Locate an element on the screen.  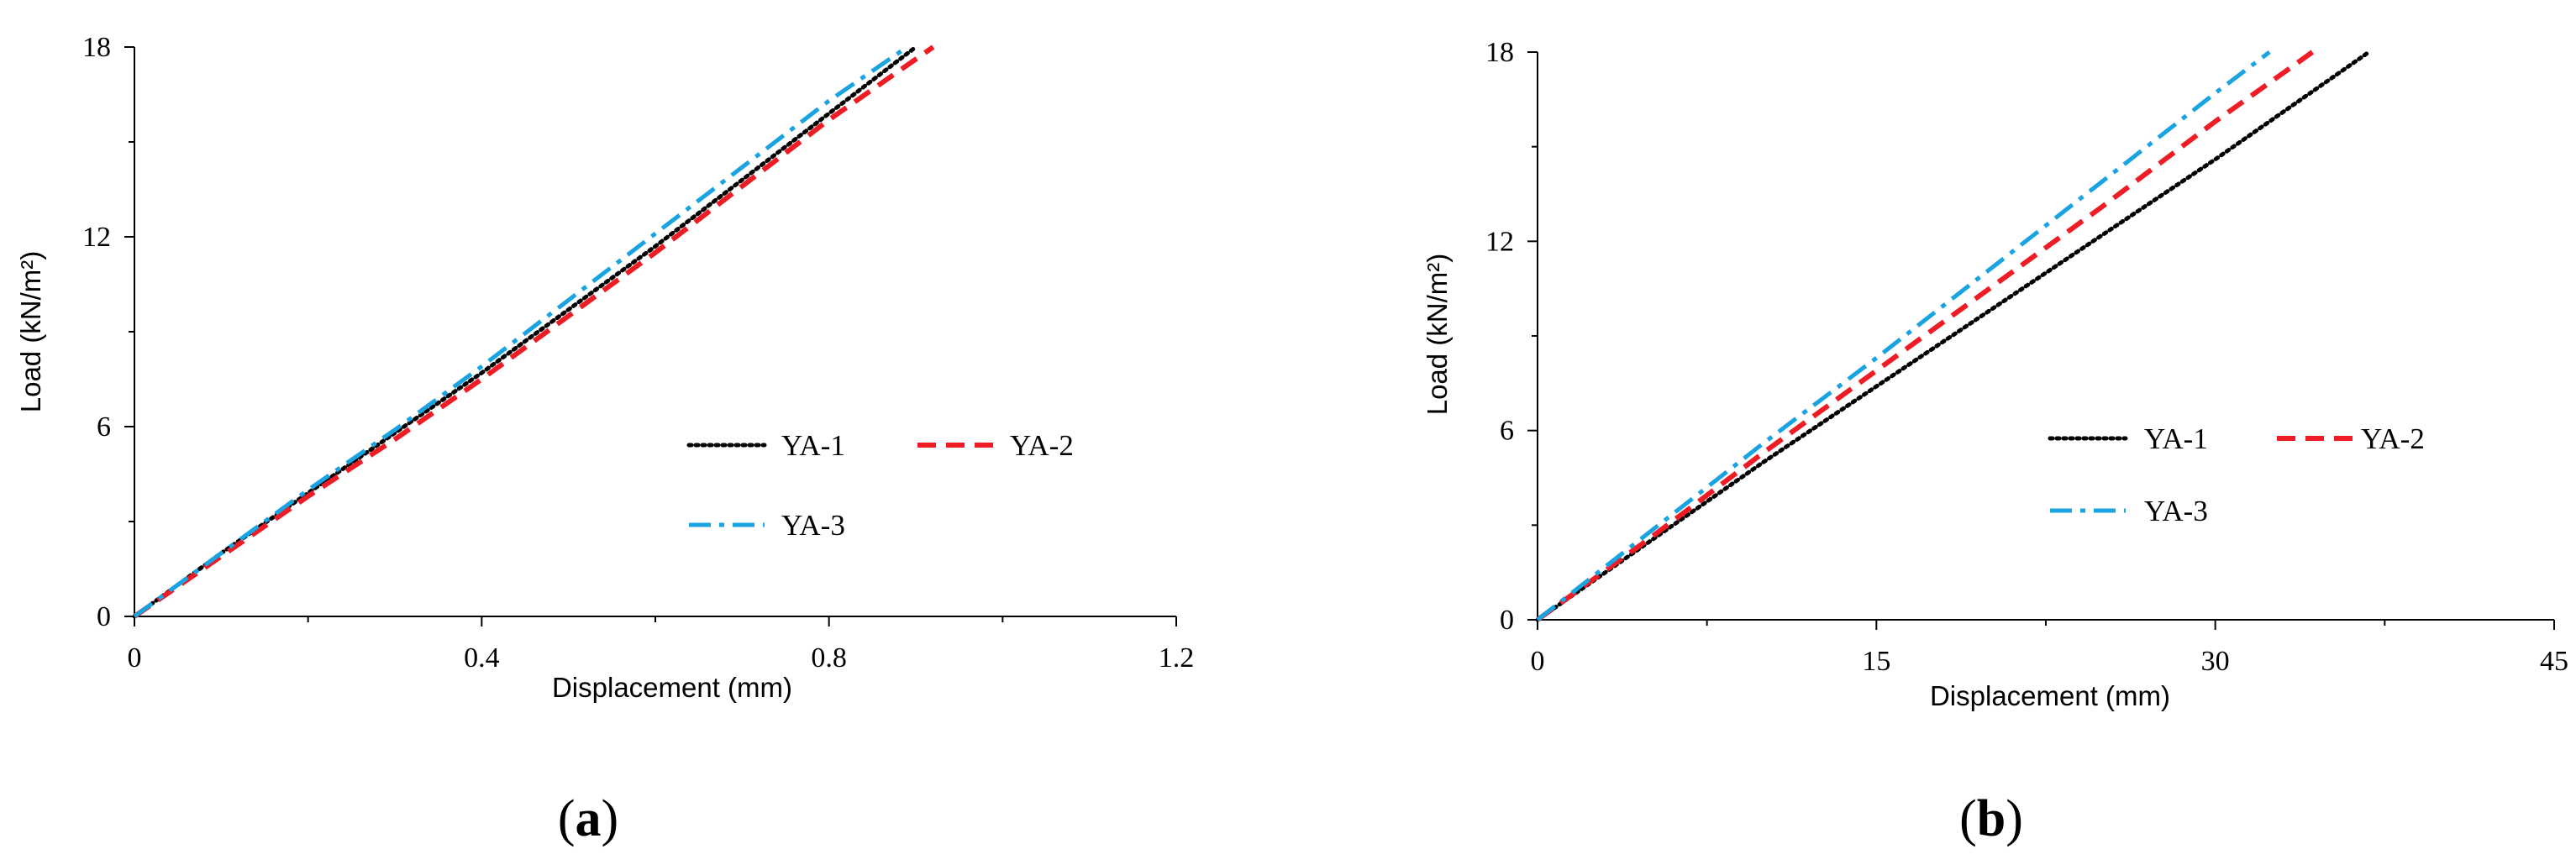
panel-label: (a) is located at coordinates (588, 818).